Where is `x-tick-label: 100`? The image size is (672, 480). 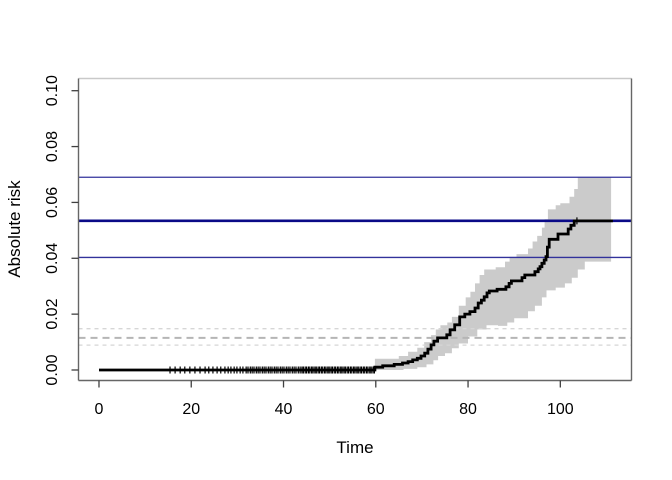
x-tick-label: 100 is located at coordinates (560, 409).